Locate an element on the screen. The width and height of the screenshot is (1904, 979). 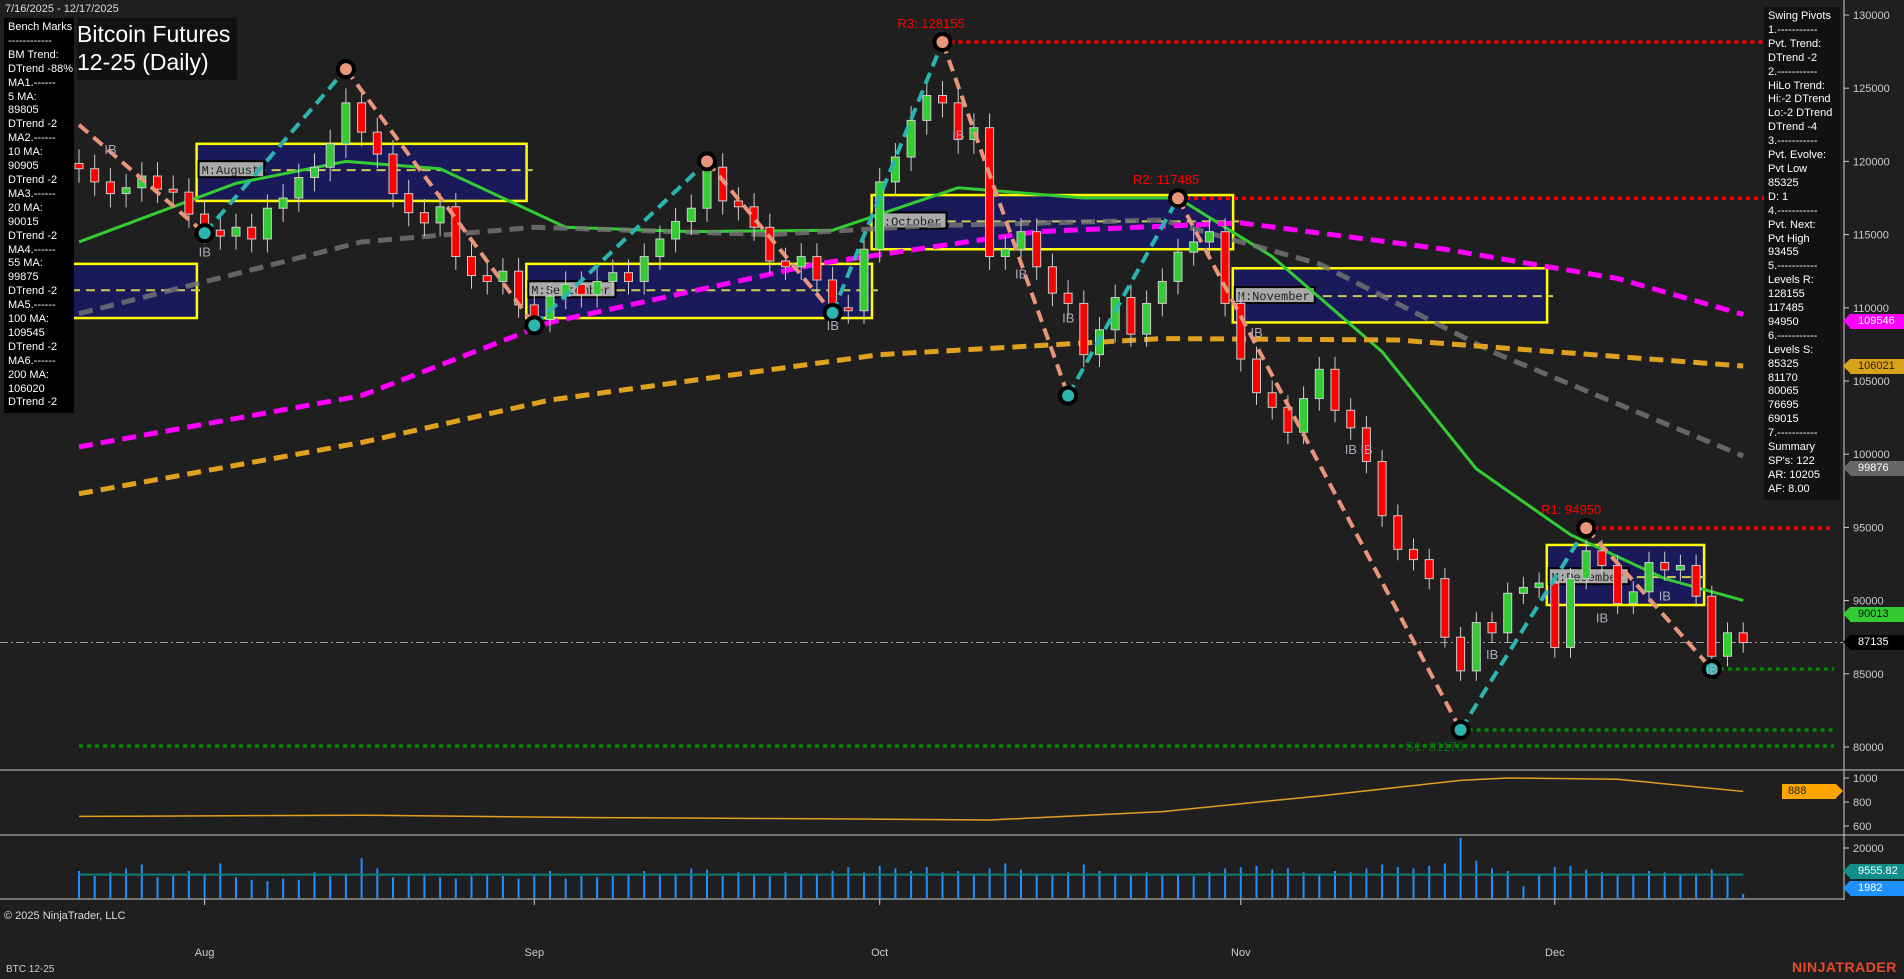
price-tick-label: 100000 is located at coordinates (1871, 455).